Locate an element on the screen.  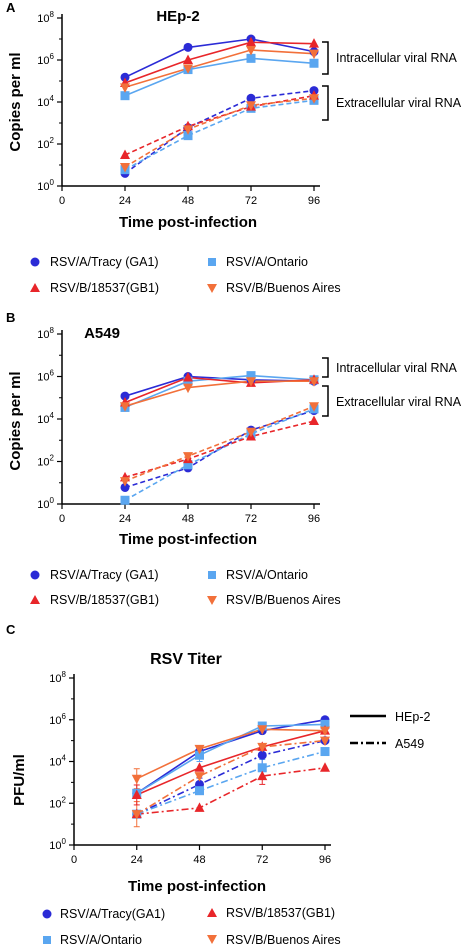
panel-c-x-tick-label: 24 is located at coordinates (137, 860).